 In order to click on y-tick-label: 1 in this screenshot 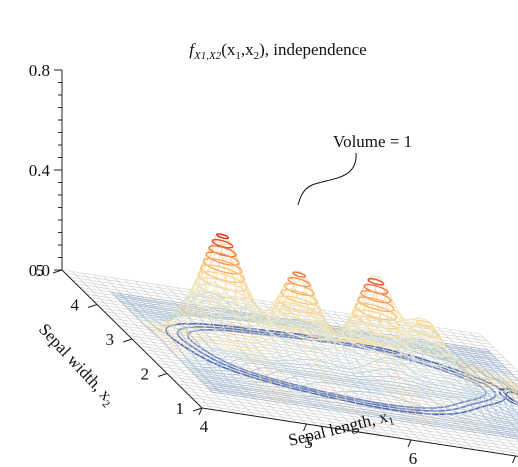, I will do `click(180, 408)`.